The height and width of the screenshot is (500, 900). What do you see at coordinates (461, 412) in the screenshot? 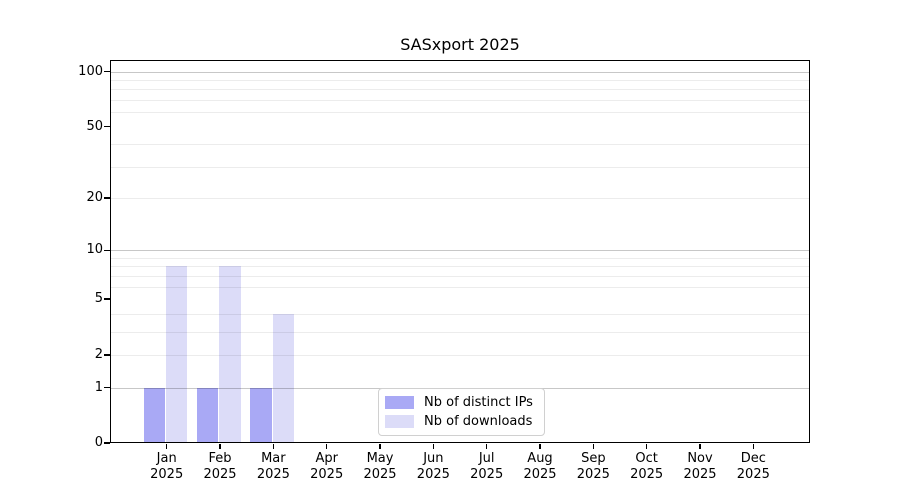
I see `legend: Nb of distinct IPs Nb of downloads` at bounding box center [461, 412].